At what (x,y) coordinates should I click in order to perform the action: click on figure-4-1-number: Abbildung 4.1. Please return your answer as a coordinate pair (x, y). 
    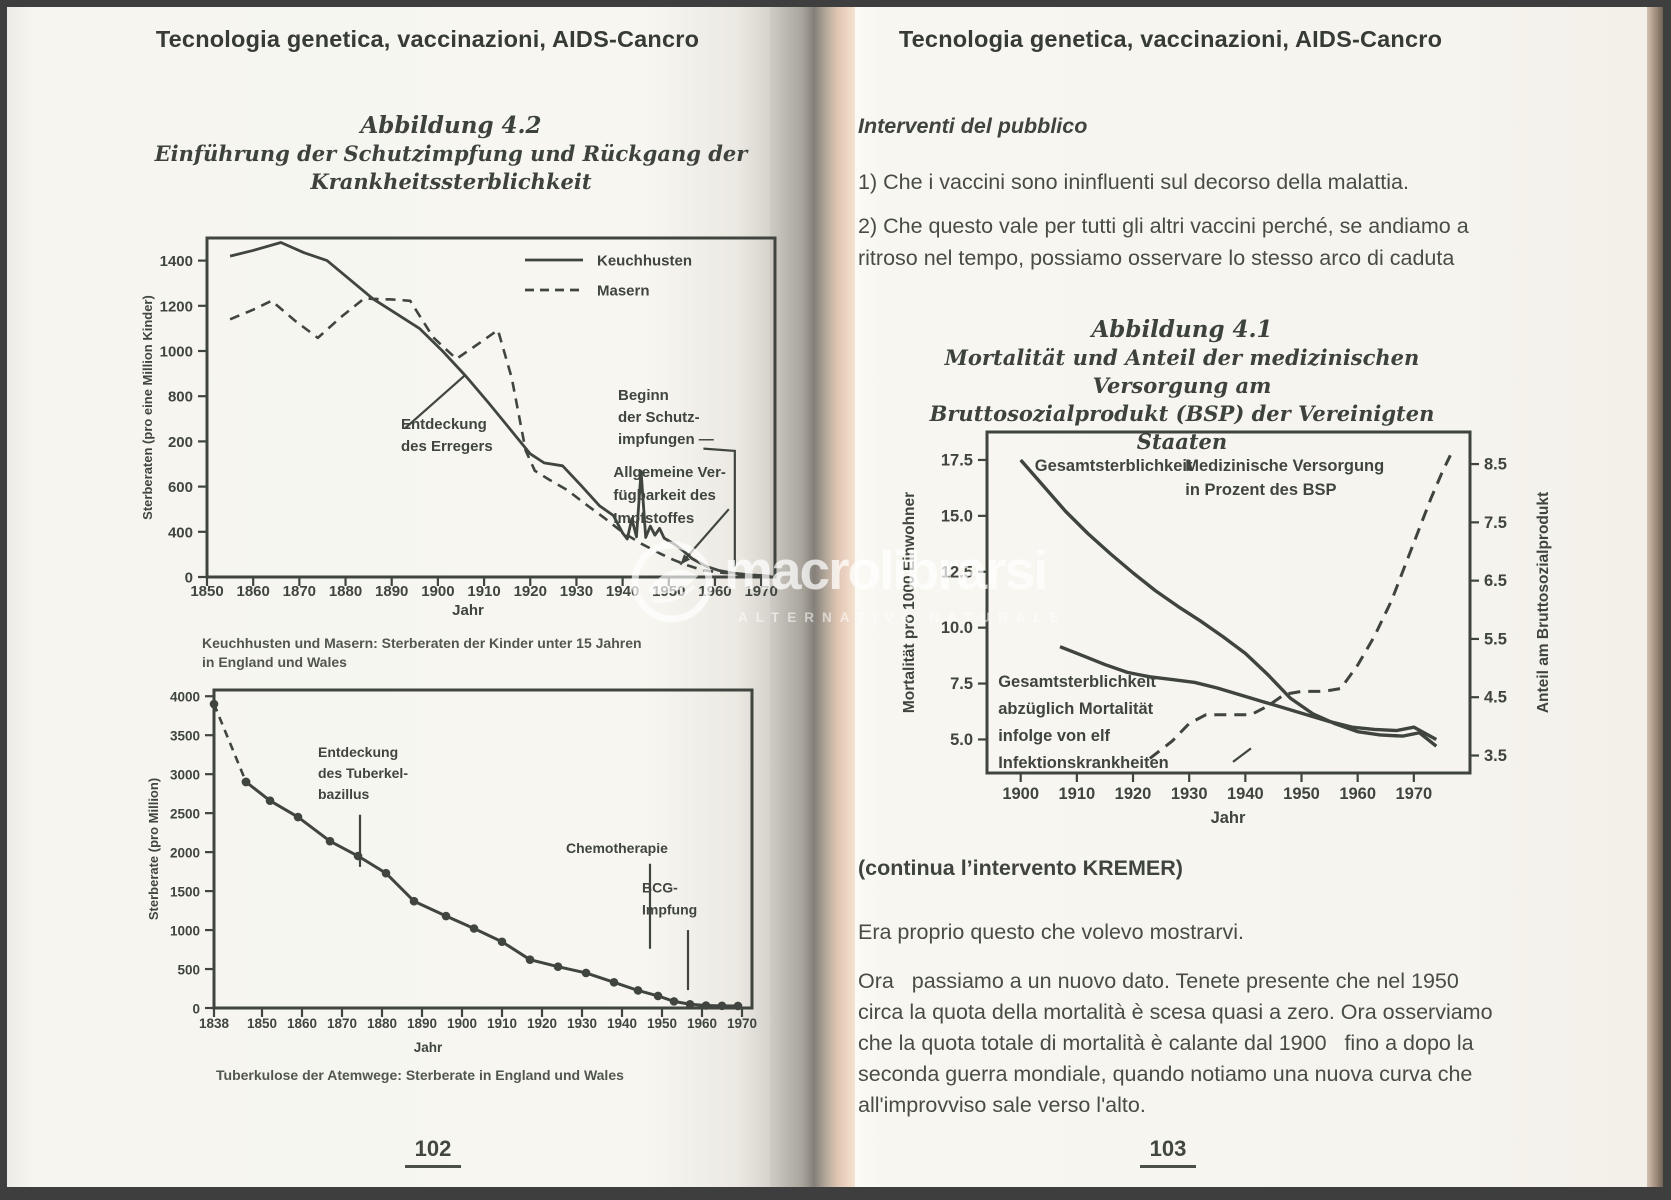
    Looking at the image, I should click on (1182, 329).